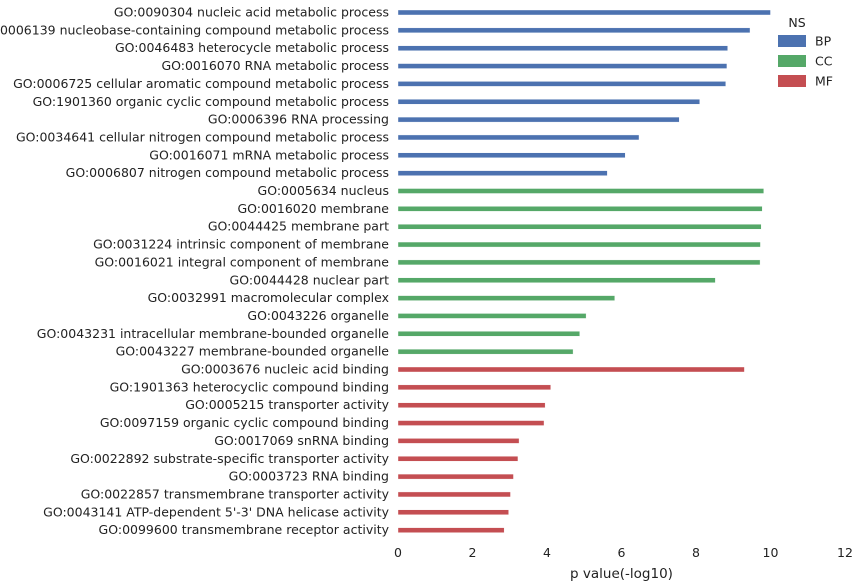 This screenshot has width=858, height=587. I want to click on category-label: GO:0003676 nucleic acid binding, so click(285, 369).